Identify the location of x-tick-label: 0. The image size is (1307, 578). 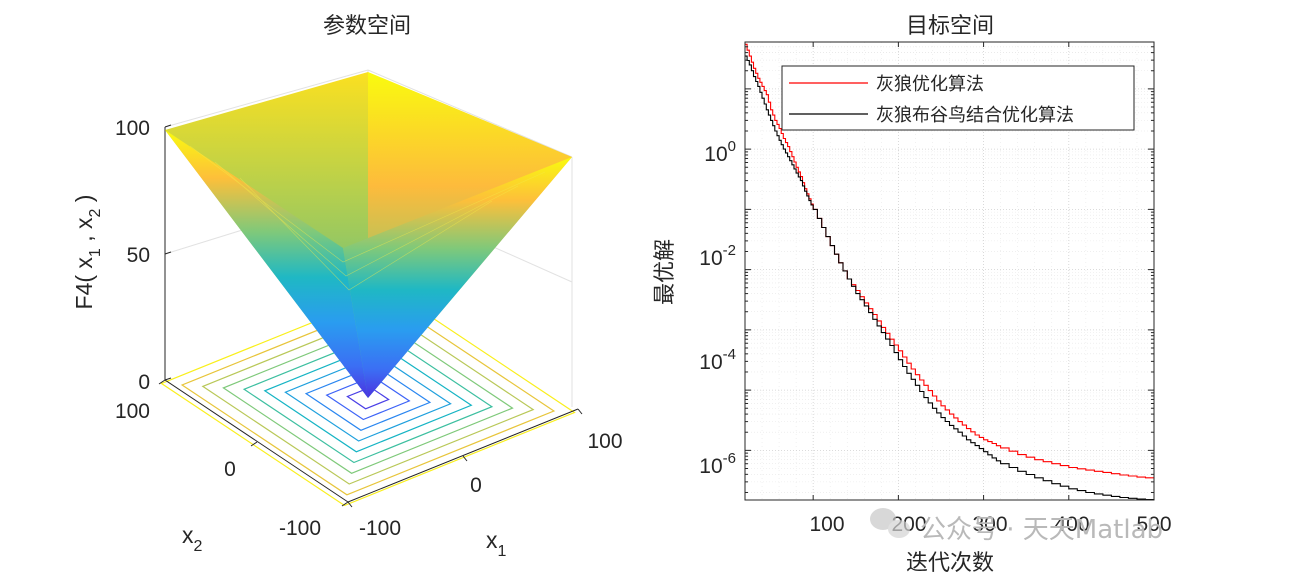
(476, 485).